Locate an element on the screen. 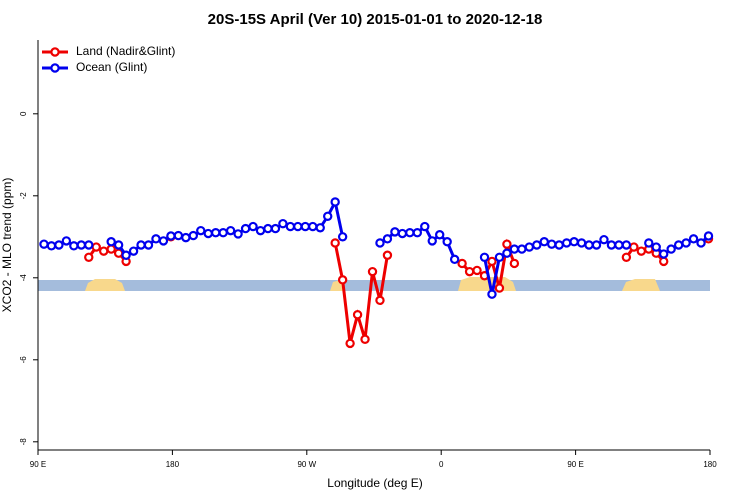 This screenshot has height=500, width=750. y-tick-label: -8 is located at coordinates (23, 442).